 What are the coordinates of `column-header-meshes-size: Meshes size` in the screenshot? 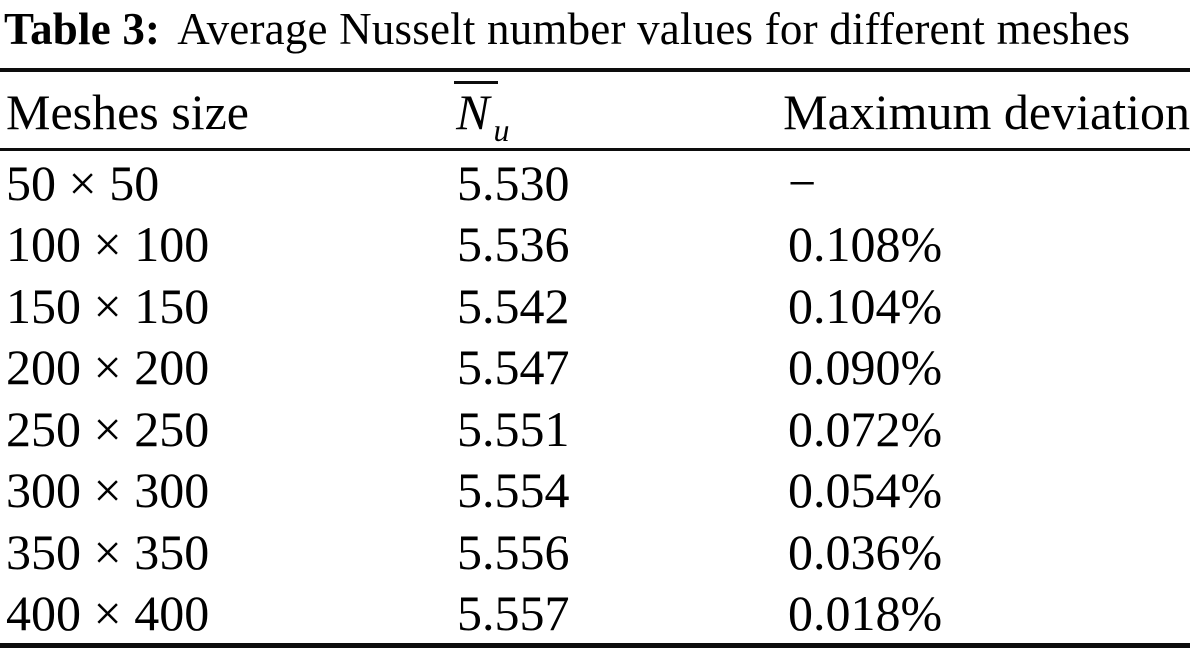 It's located at (127, 112).